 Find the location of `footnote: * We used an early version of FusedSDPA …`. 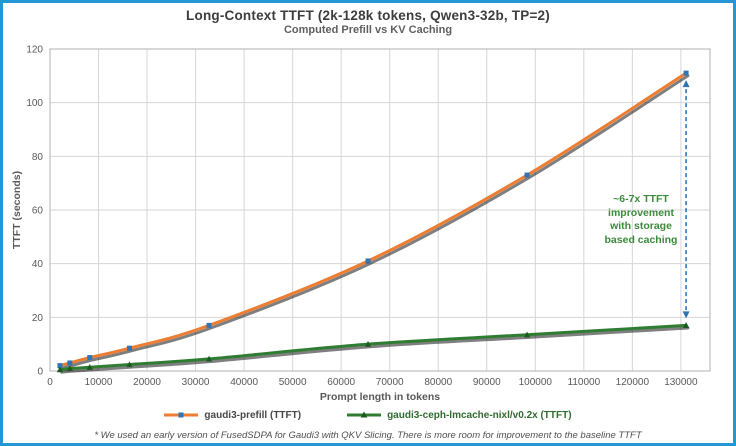

footnote: * We used an early version of FusedSDPA … is located at coordinates (368, 435).